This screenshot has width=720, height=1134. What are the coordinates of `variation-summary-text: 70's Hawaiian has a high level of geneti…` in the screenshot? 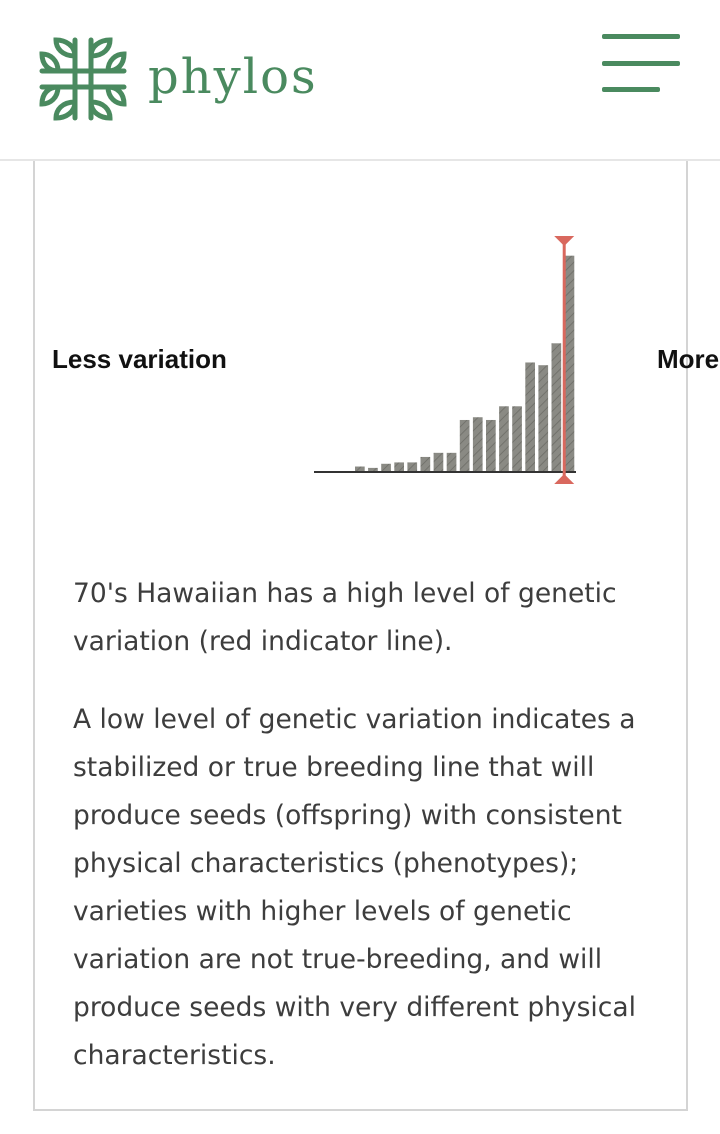 It's located at (345, 617).